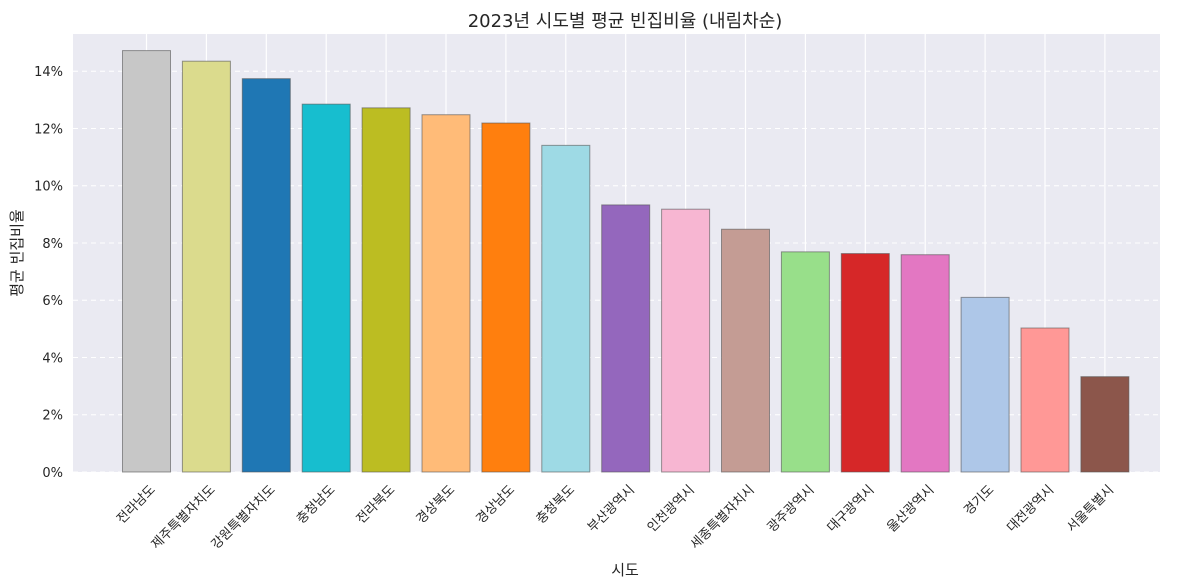 Image resolution: width=1187 pixels, height=587 pixels. I want to click on x-tick-label: 부산광역시, so click(611, 509).